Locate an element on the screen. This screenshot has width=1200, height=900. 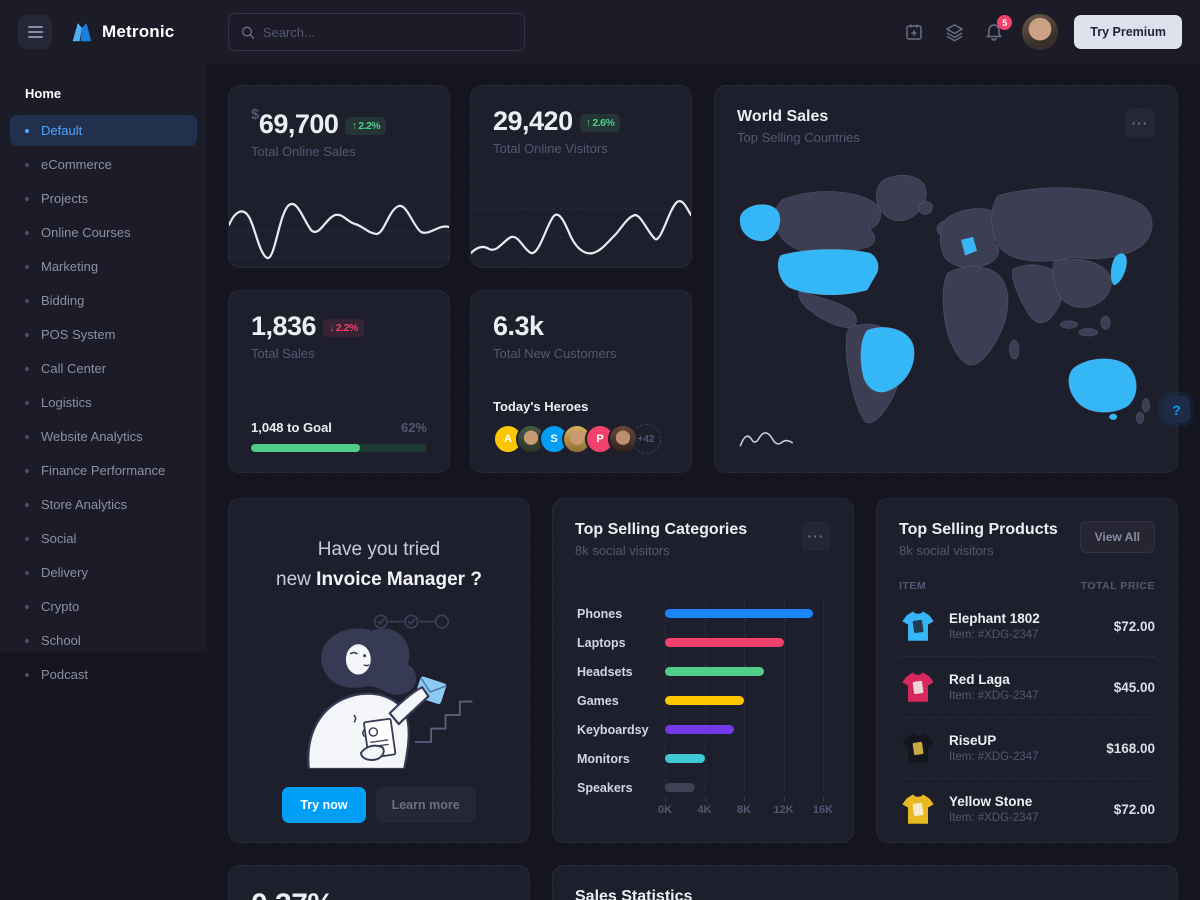
sidebar-section-title: Home is located at coordinates (43, 93).